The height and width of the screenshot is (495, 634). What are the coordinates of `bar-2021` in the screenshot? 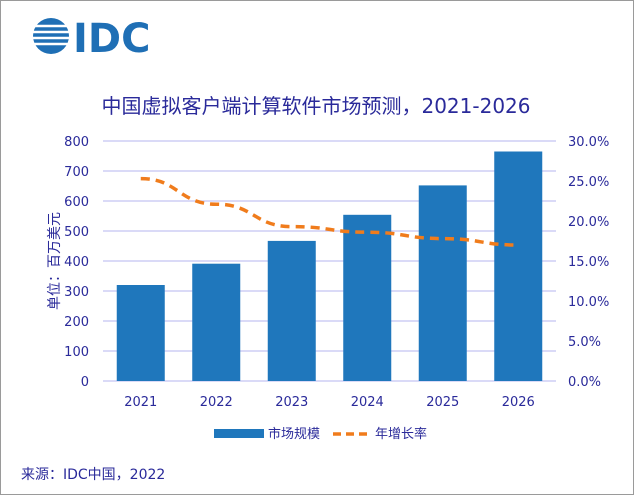 It's located at (140, 333).